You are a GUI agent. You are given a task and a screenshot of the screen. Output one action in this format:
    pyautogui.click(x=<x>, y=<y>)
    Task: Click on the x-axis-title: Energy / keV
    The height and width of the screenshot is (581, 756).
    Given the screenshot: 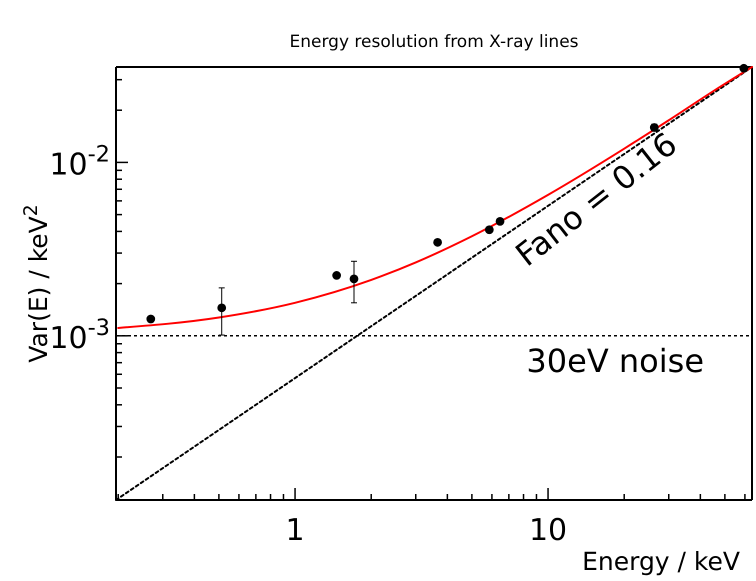 What is the action you would take?
    pyautogui.click(x=661, y=561)
    